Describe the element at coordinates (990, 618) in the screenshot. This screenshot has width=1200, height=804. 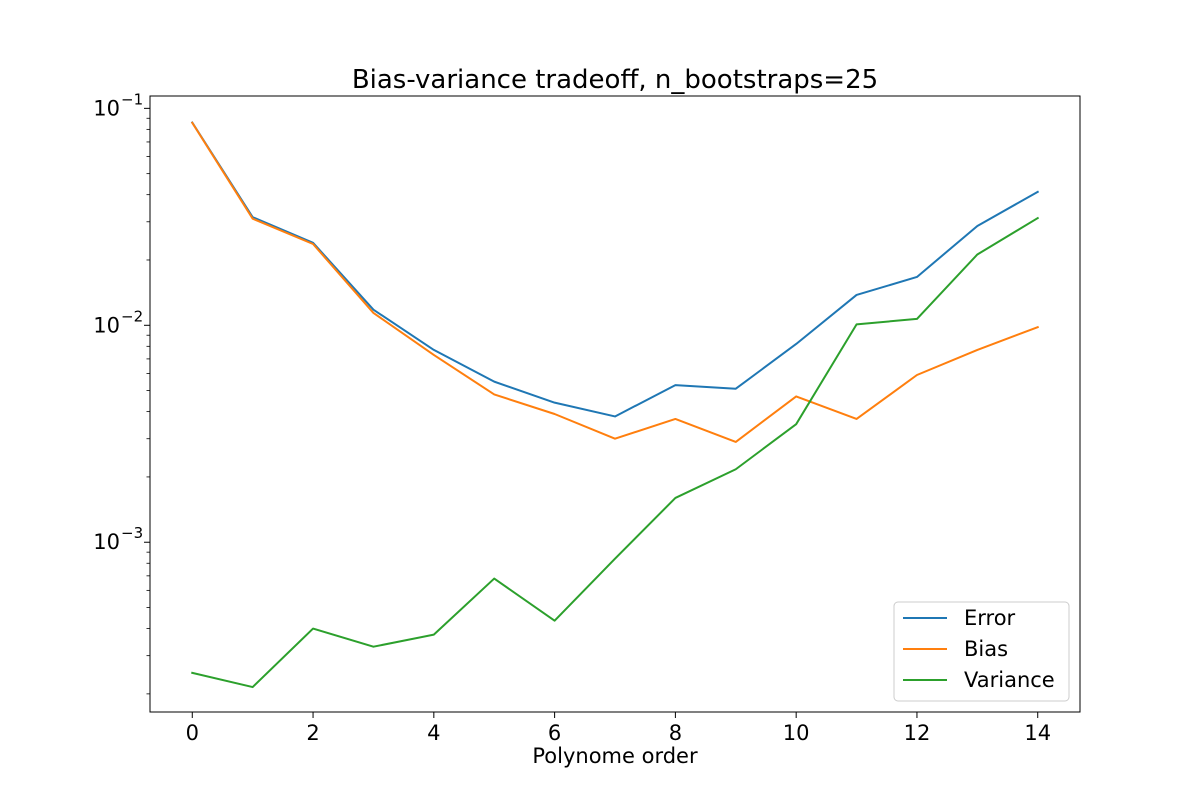
I see `legend-label-error: Error` at that location.